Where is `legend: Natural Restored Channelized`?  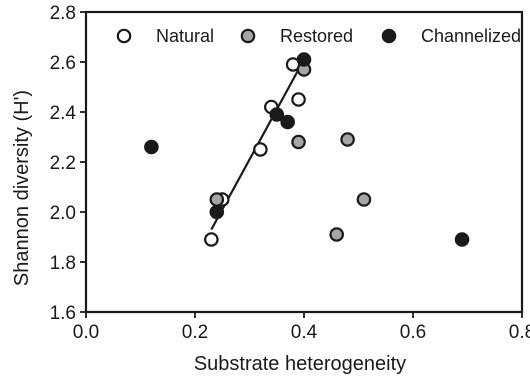 legend: Natural Restored Channelized is located at coordinates (318, 36).